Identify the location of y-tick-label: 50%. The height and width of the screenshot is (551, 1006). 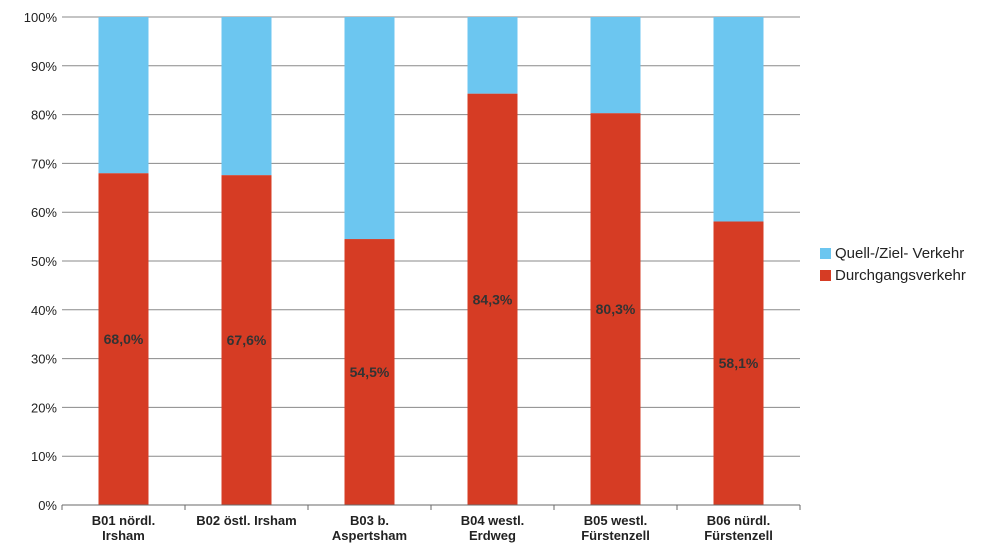
(44, 261).